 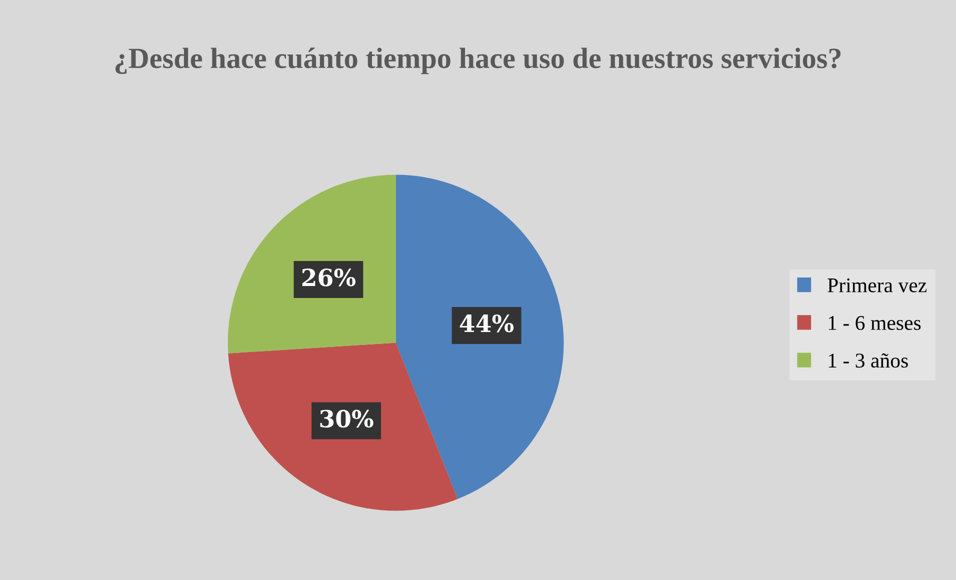 I want to click on chart-title: ¿Desde hace cuánto tiempo hace uso de nuestros servicios?, so click(x=478, y=61).